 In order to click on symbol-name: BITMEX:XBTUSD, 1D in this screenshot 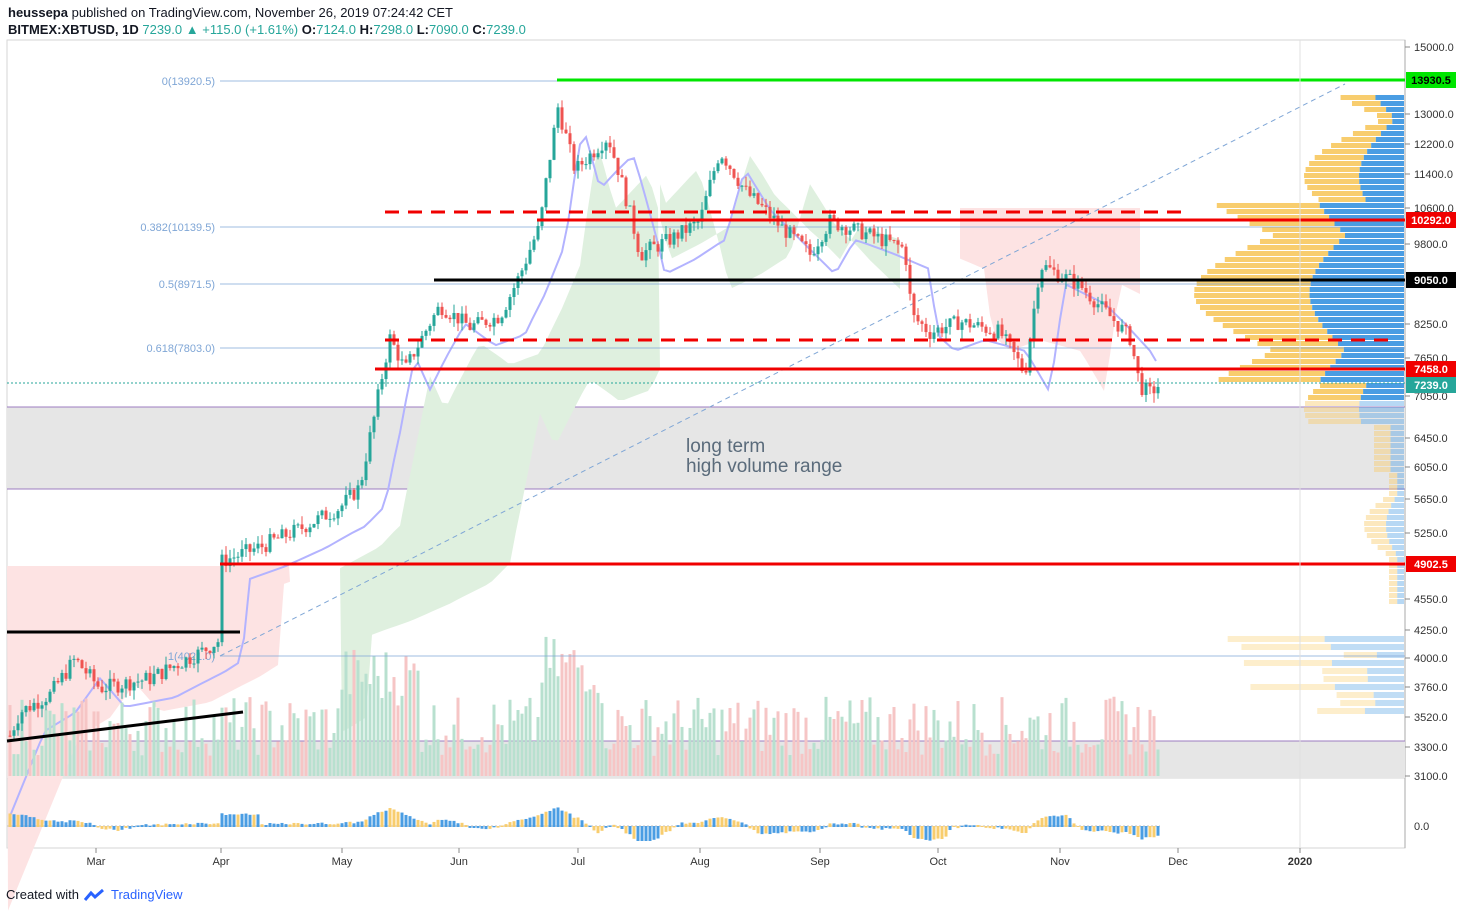, I will do `click(73, 29)`.